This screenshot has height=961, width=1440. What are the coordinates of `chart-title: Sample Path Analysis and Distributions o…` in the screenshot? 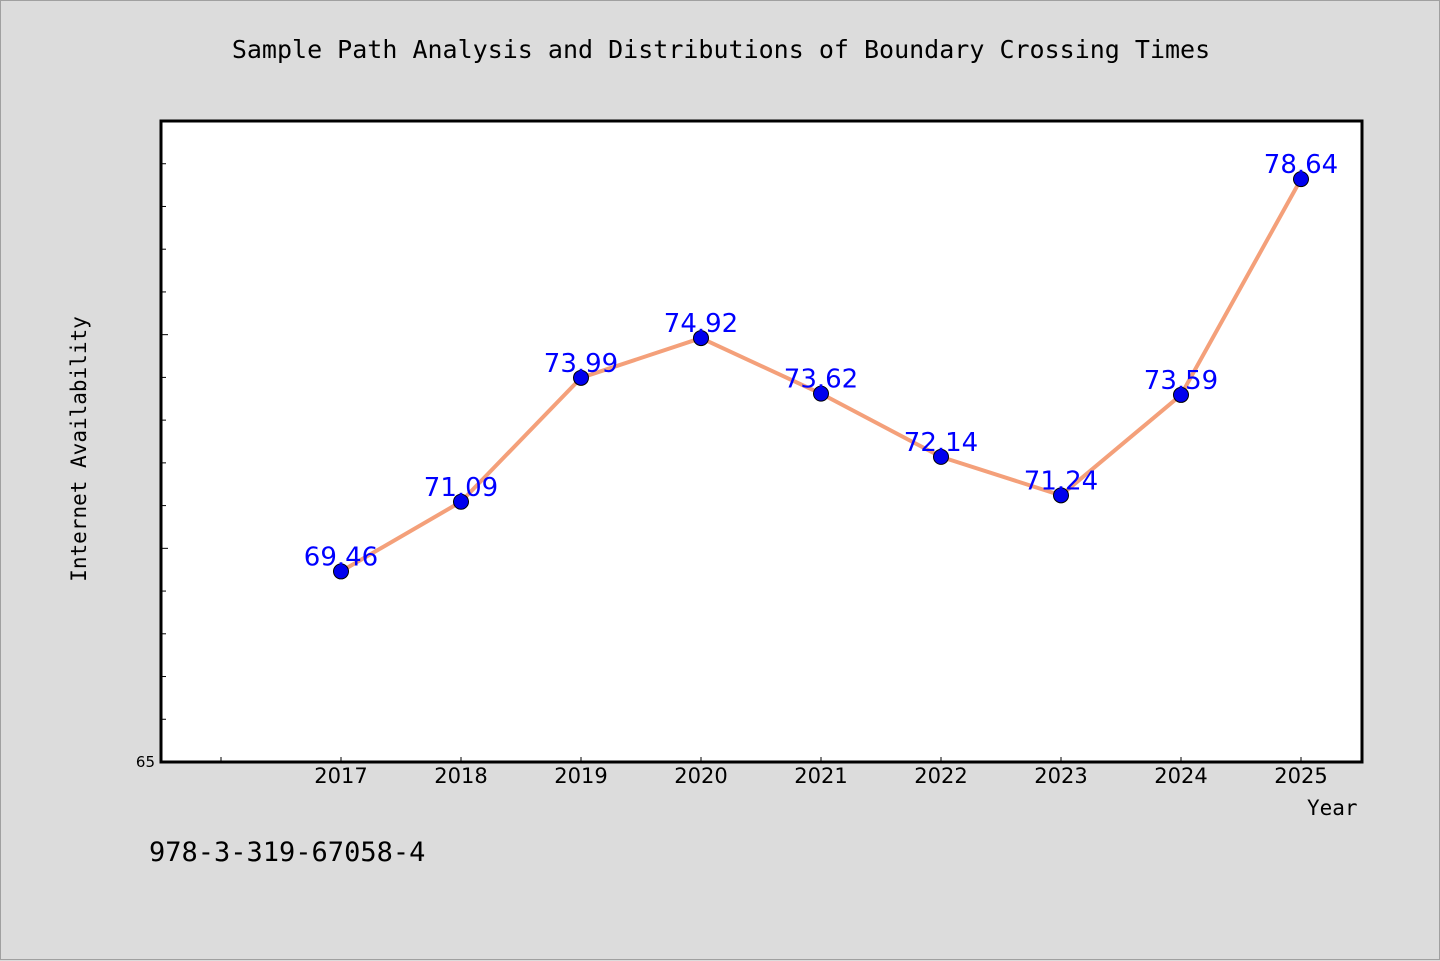 It's located at (721, 49).